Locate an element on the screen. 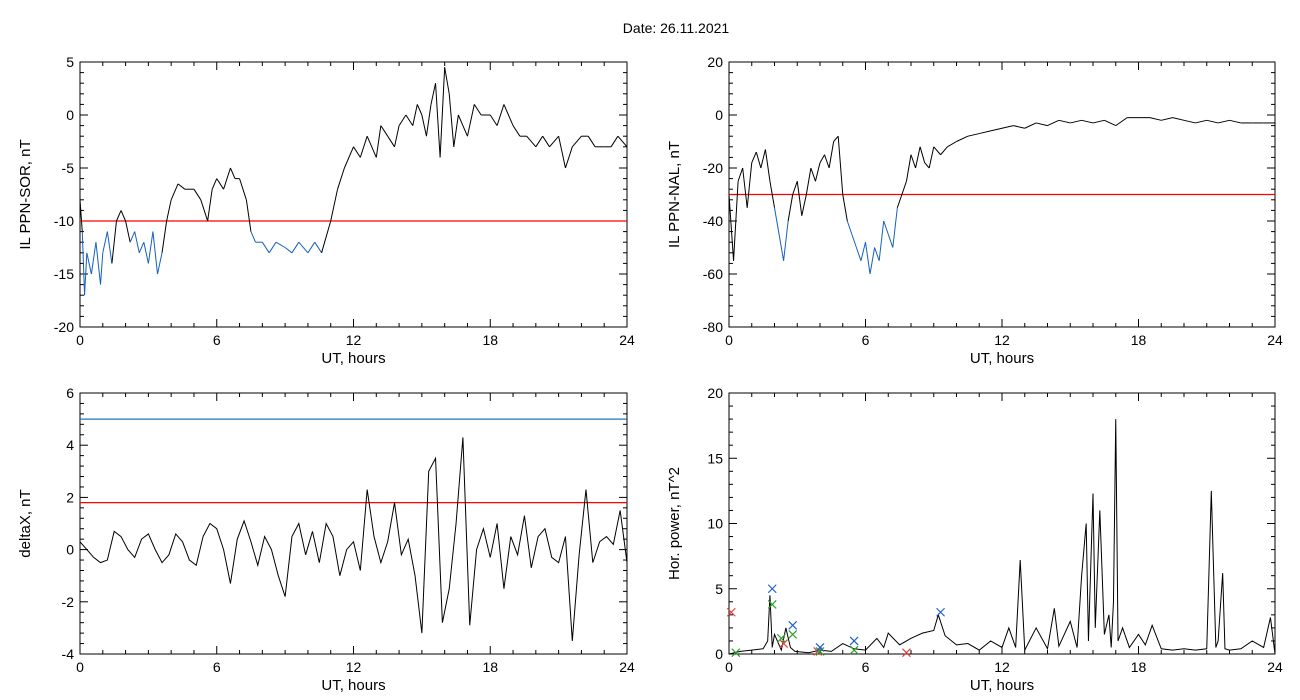 This screenshot has height=700, width=1300. series-line is located at coordinates (1002, 537).